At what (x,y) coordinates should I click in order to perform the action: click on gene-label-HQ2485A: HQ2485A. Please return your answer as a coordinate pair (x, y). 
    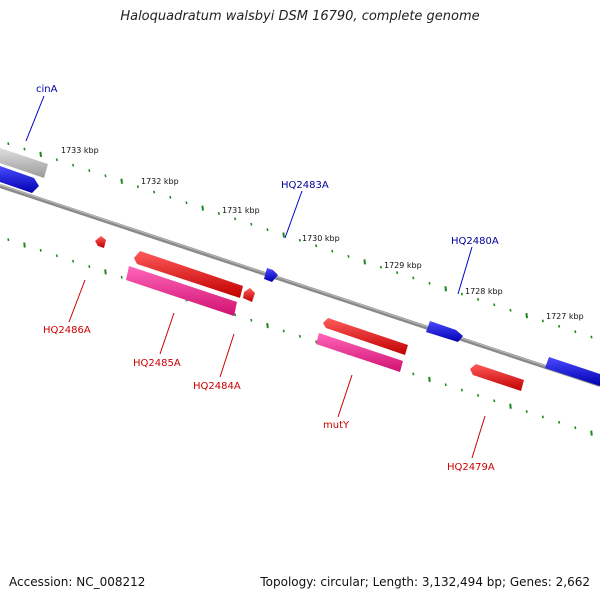
    Looking at the image, I should click on (157, 363).